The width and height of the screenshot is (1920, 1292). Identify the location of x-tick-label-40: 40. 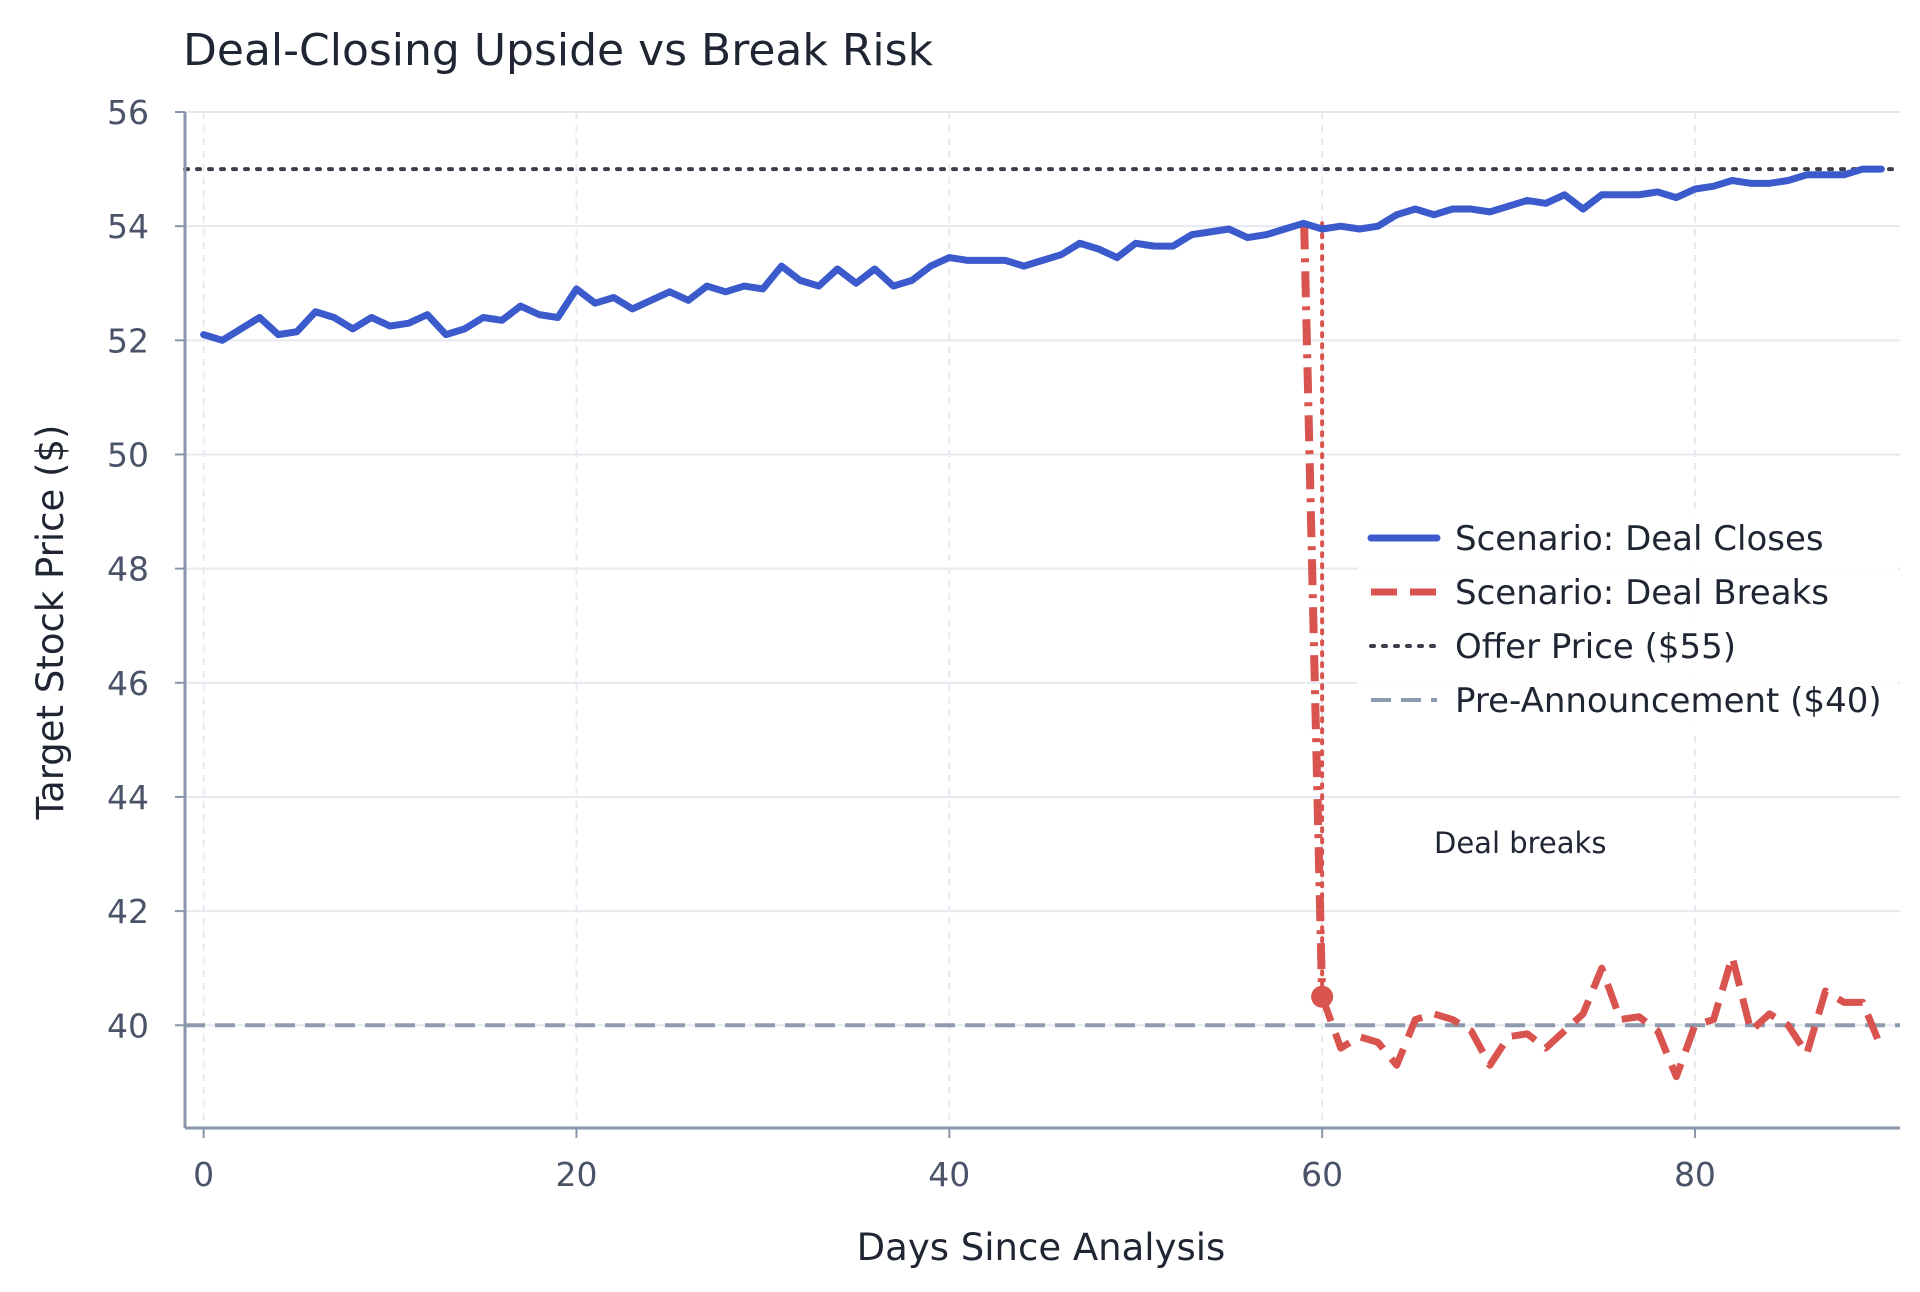
(949, 1174).